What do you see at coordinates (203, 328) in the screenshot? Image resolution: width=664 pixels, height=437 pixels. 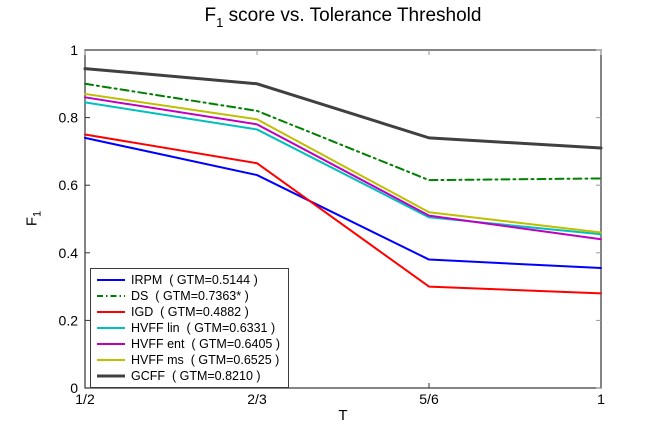 I see `legend-label: HVFF lin ( GTM=0.6331 )` at bounding box center [203, 328].